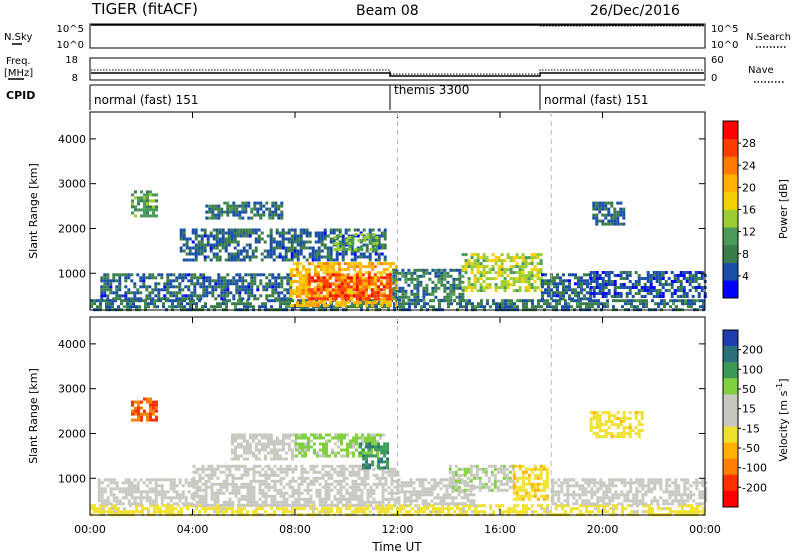 The width and height of the screenshot is (800, 554). I want to click on colorbar-tick-label: 8, so click(745, 254).